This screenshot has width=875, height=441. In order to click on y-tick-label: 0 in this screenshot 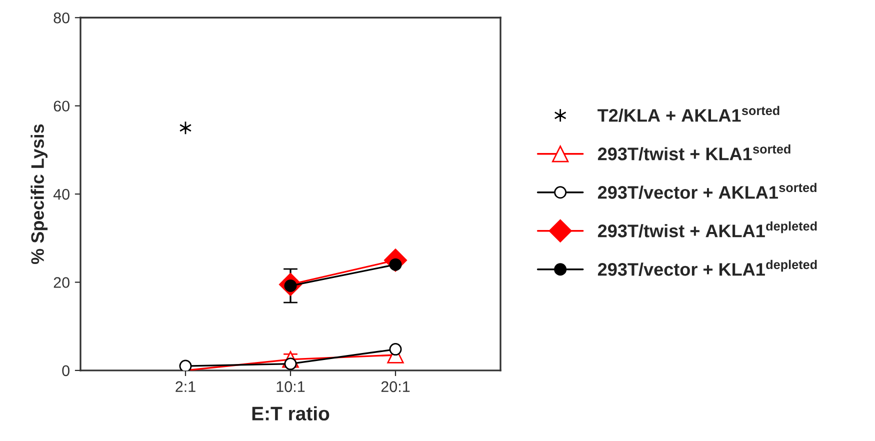, I will do `click(66, 370)`.